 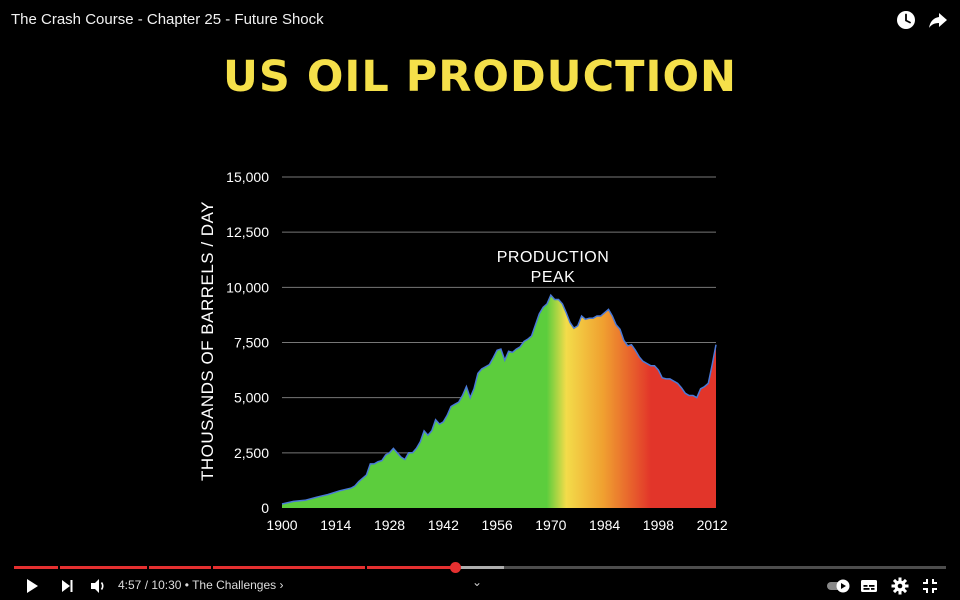 What do you see at coordinates (281, 585) in the screenshot?
I see `chapter-chevron-icon: ›` at bounding box center [281, 585].